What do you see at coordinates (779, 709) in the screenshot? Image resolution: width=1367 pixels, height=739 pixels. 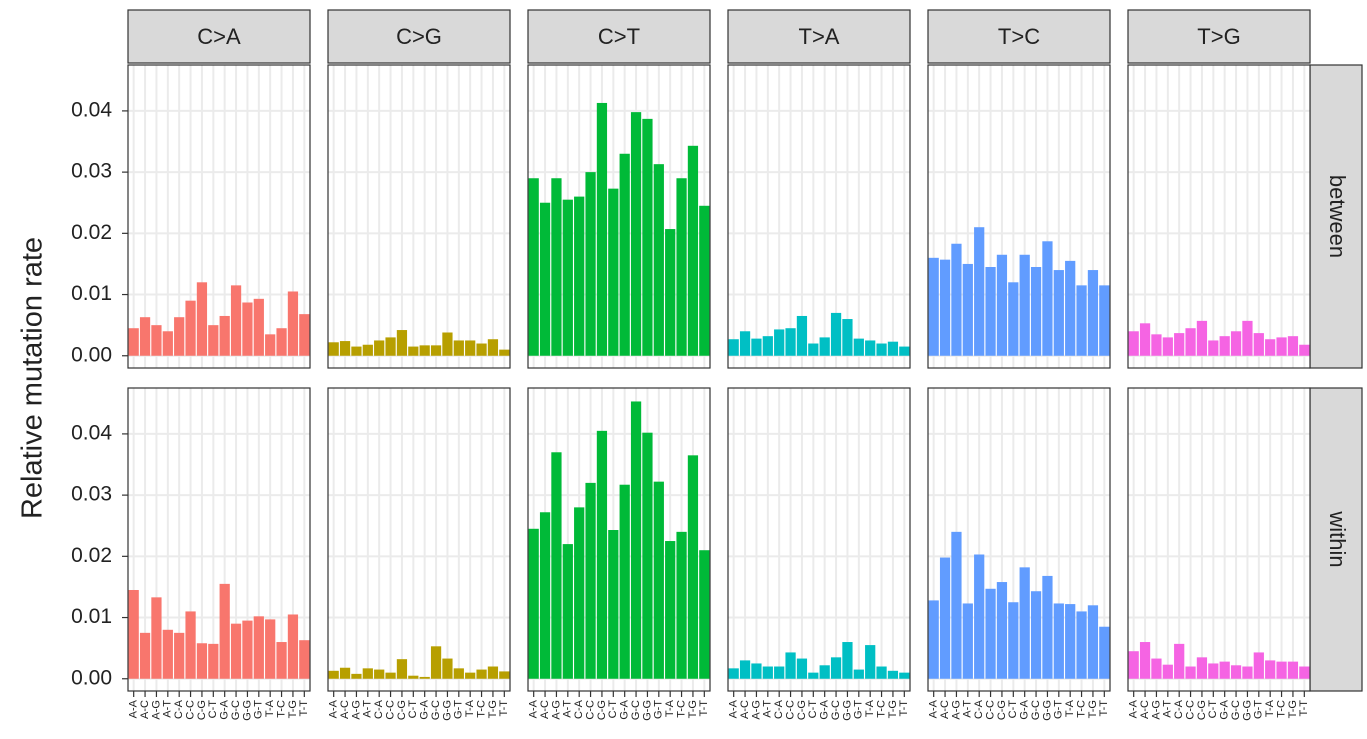 I see `x-tick-label: C-A` at bounding box center [779, 709].